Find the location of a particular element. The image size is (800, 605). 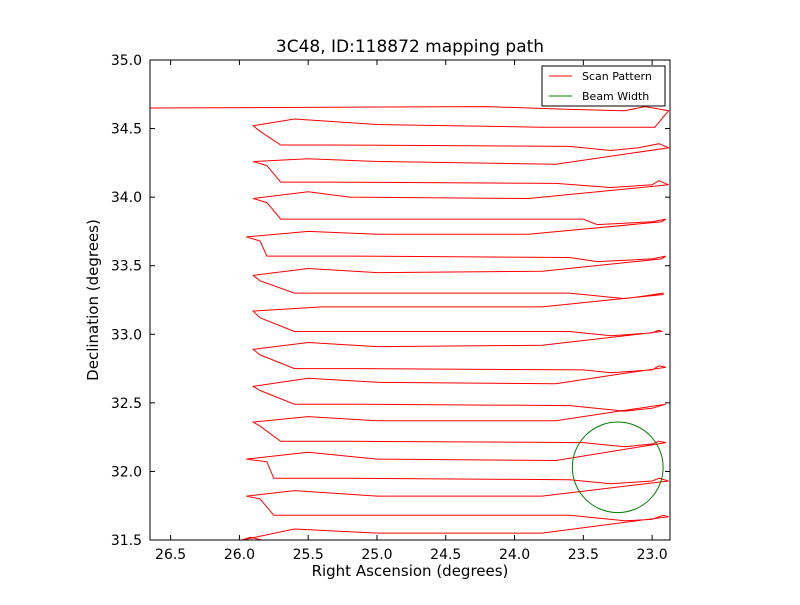

x-tick-label: 23.0 is located at coordinates (652, 555).